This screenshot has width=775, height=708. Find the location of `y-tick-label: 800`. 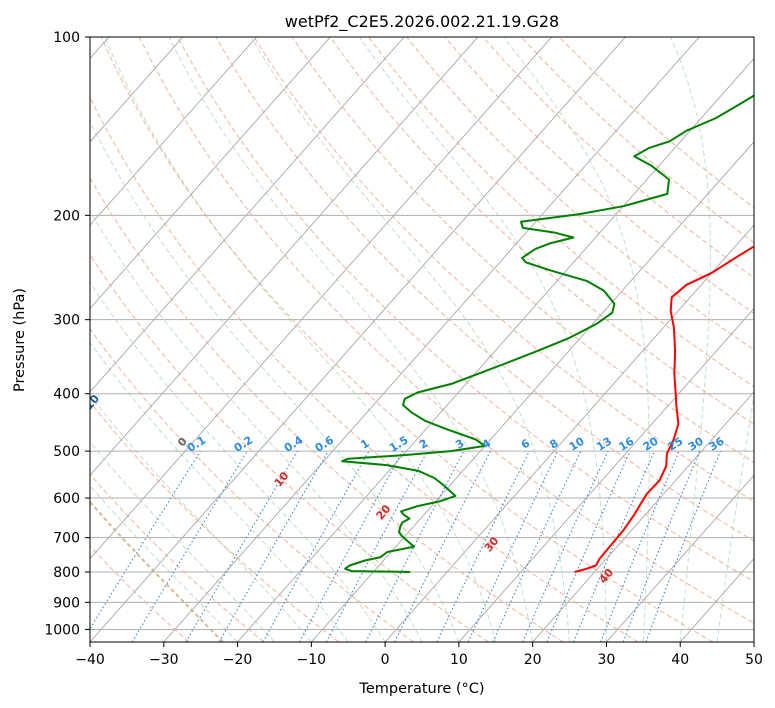

y-tick-label: 800 is located at coordinates (66, 573).